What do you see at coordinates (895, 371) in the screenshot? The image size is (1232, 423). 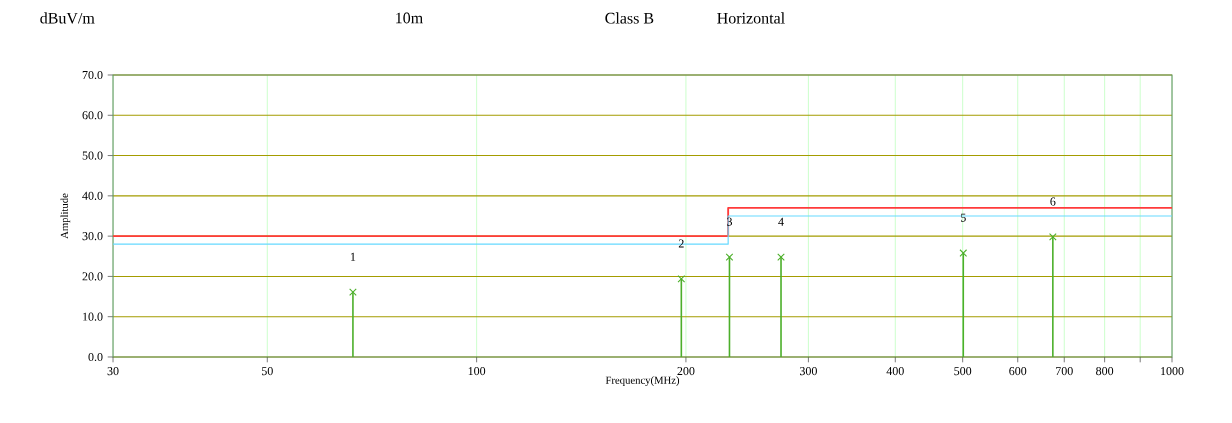 I see `x-tick-label: 400` at bounding box center [895, 371].